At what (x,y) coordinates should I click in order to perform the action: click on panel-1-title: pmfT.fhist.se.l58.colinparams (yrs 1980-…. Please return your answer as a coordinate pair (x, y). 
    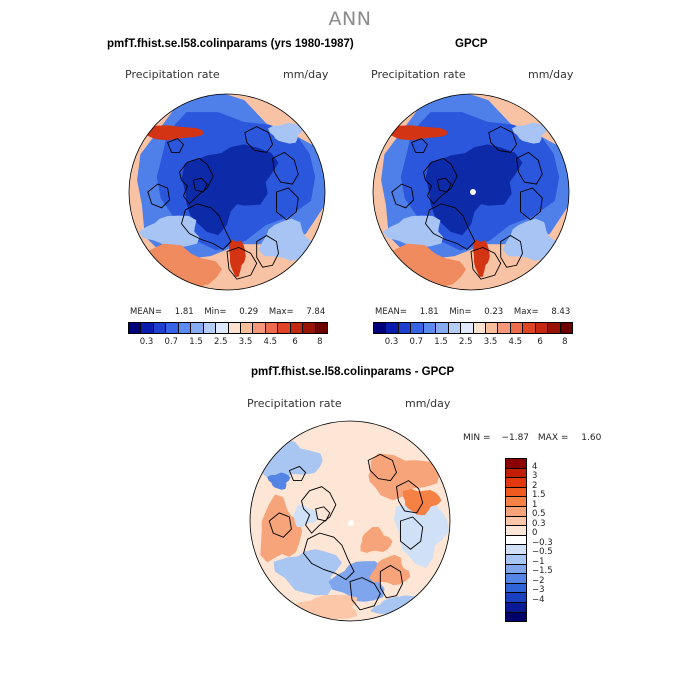
    Looking at the image, I should click on (230, 44).